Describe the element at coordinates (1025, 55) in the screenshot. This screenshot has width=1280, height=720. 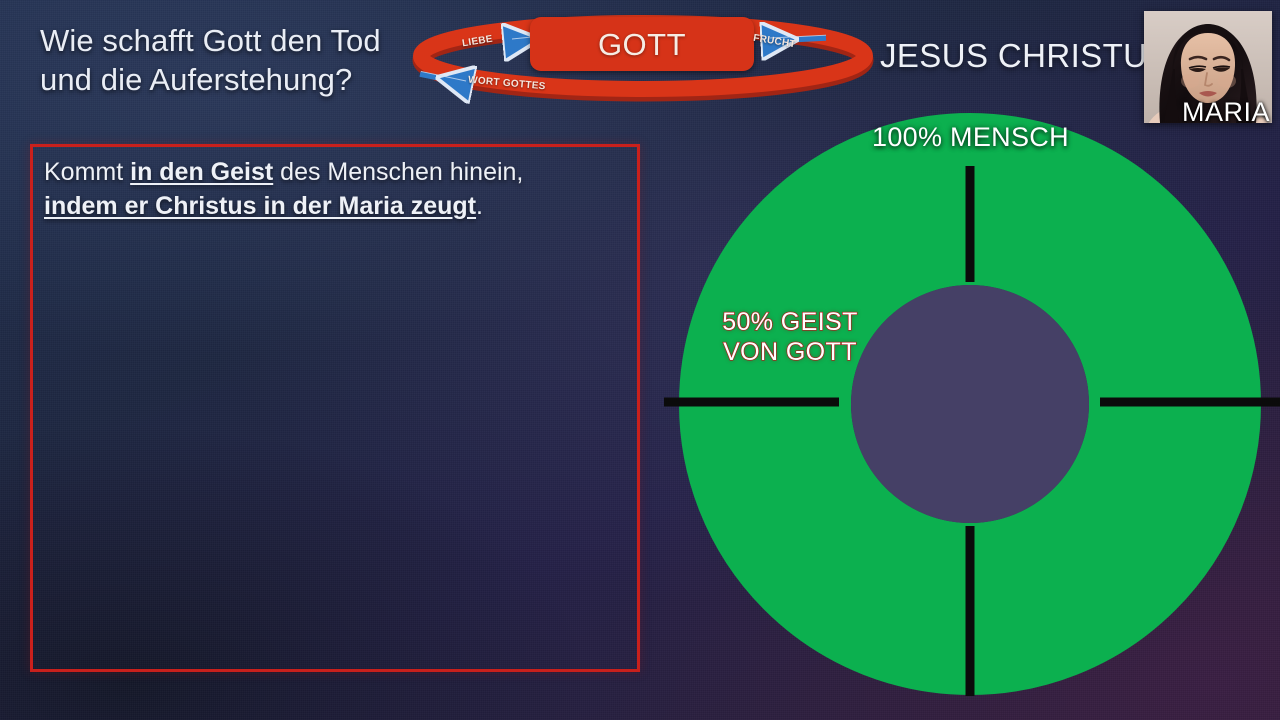
I see `heading-jesus-christus: JESUS CHRISTUS` at that location.